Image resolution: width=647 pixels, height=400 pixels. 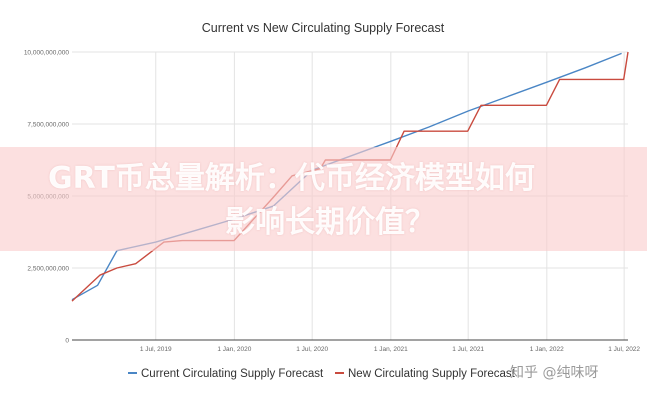 I want to click on y-tick-label: 2,500,000,000, so click(x=48, y=269).